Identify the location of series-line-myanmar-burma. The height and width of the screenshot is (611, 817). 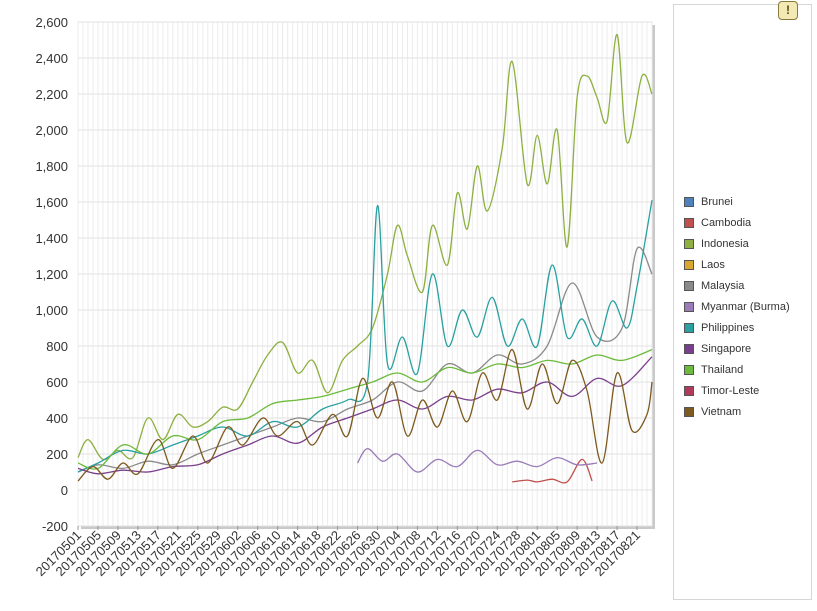
(477, 460).